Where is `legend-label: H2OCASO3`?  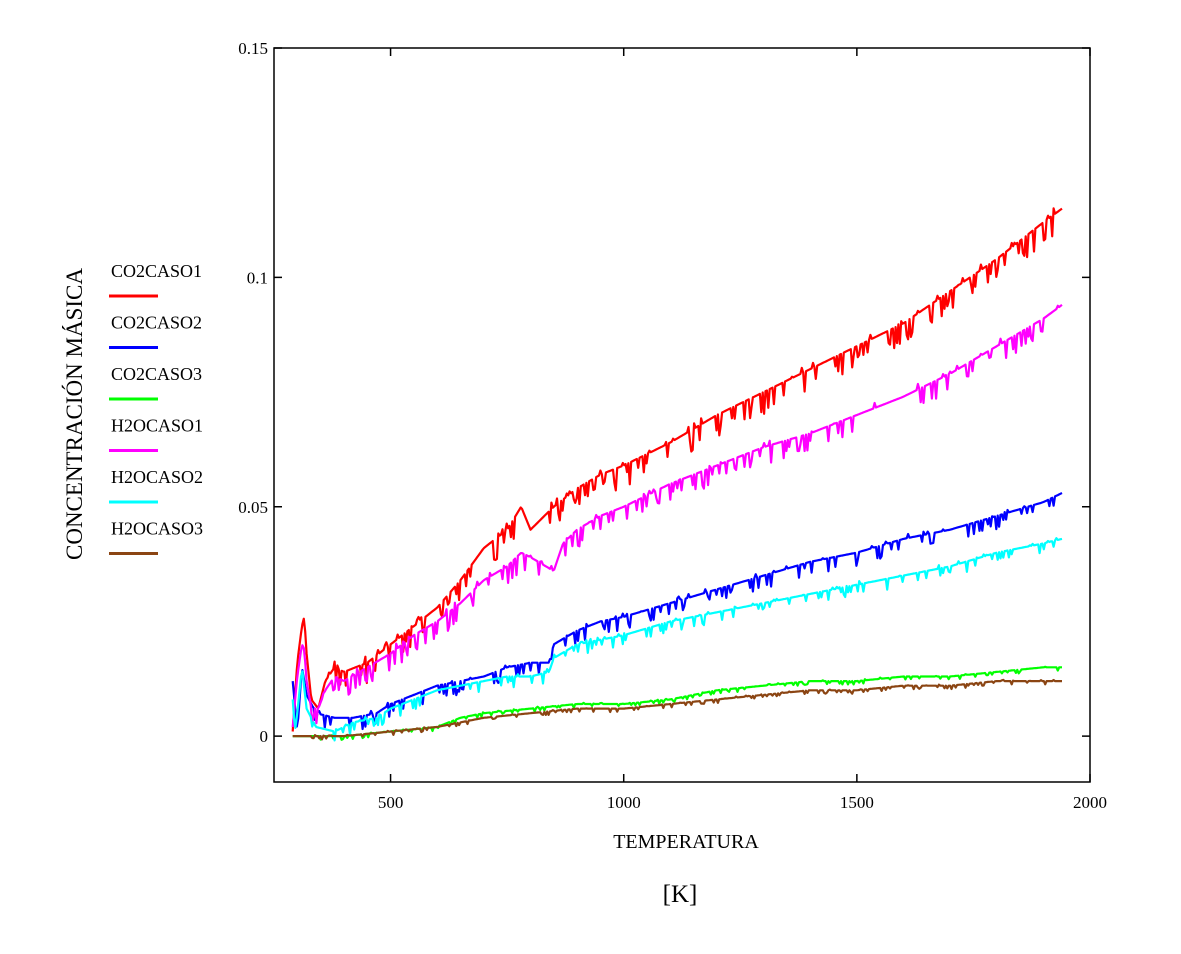
legend-label: H2OCASO3 is located at coordinates (157, 529).